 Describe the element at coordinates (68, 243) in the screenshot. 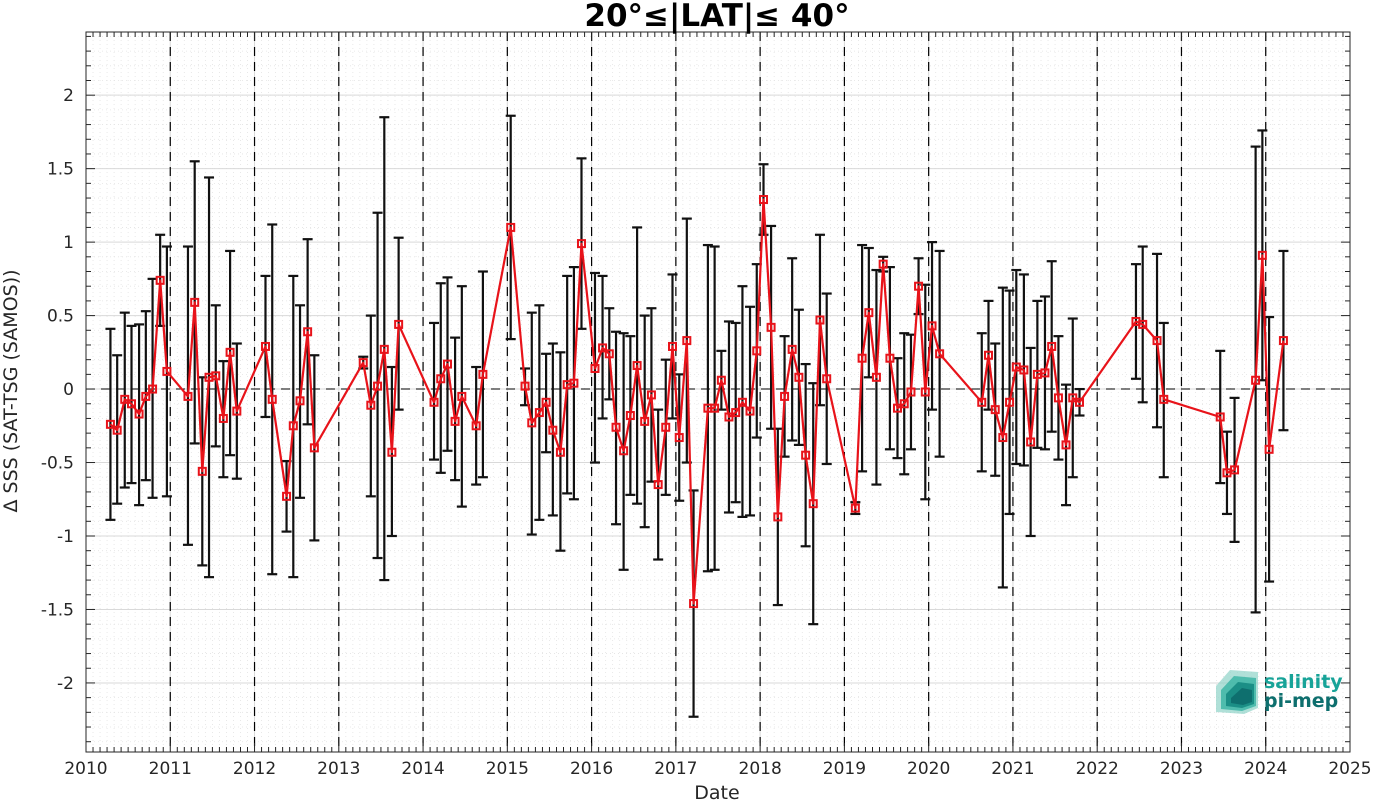

I see `y-tick-label: 1` at that location.